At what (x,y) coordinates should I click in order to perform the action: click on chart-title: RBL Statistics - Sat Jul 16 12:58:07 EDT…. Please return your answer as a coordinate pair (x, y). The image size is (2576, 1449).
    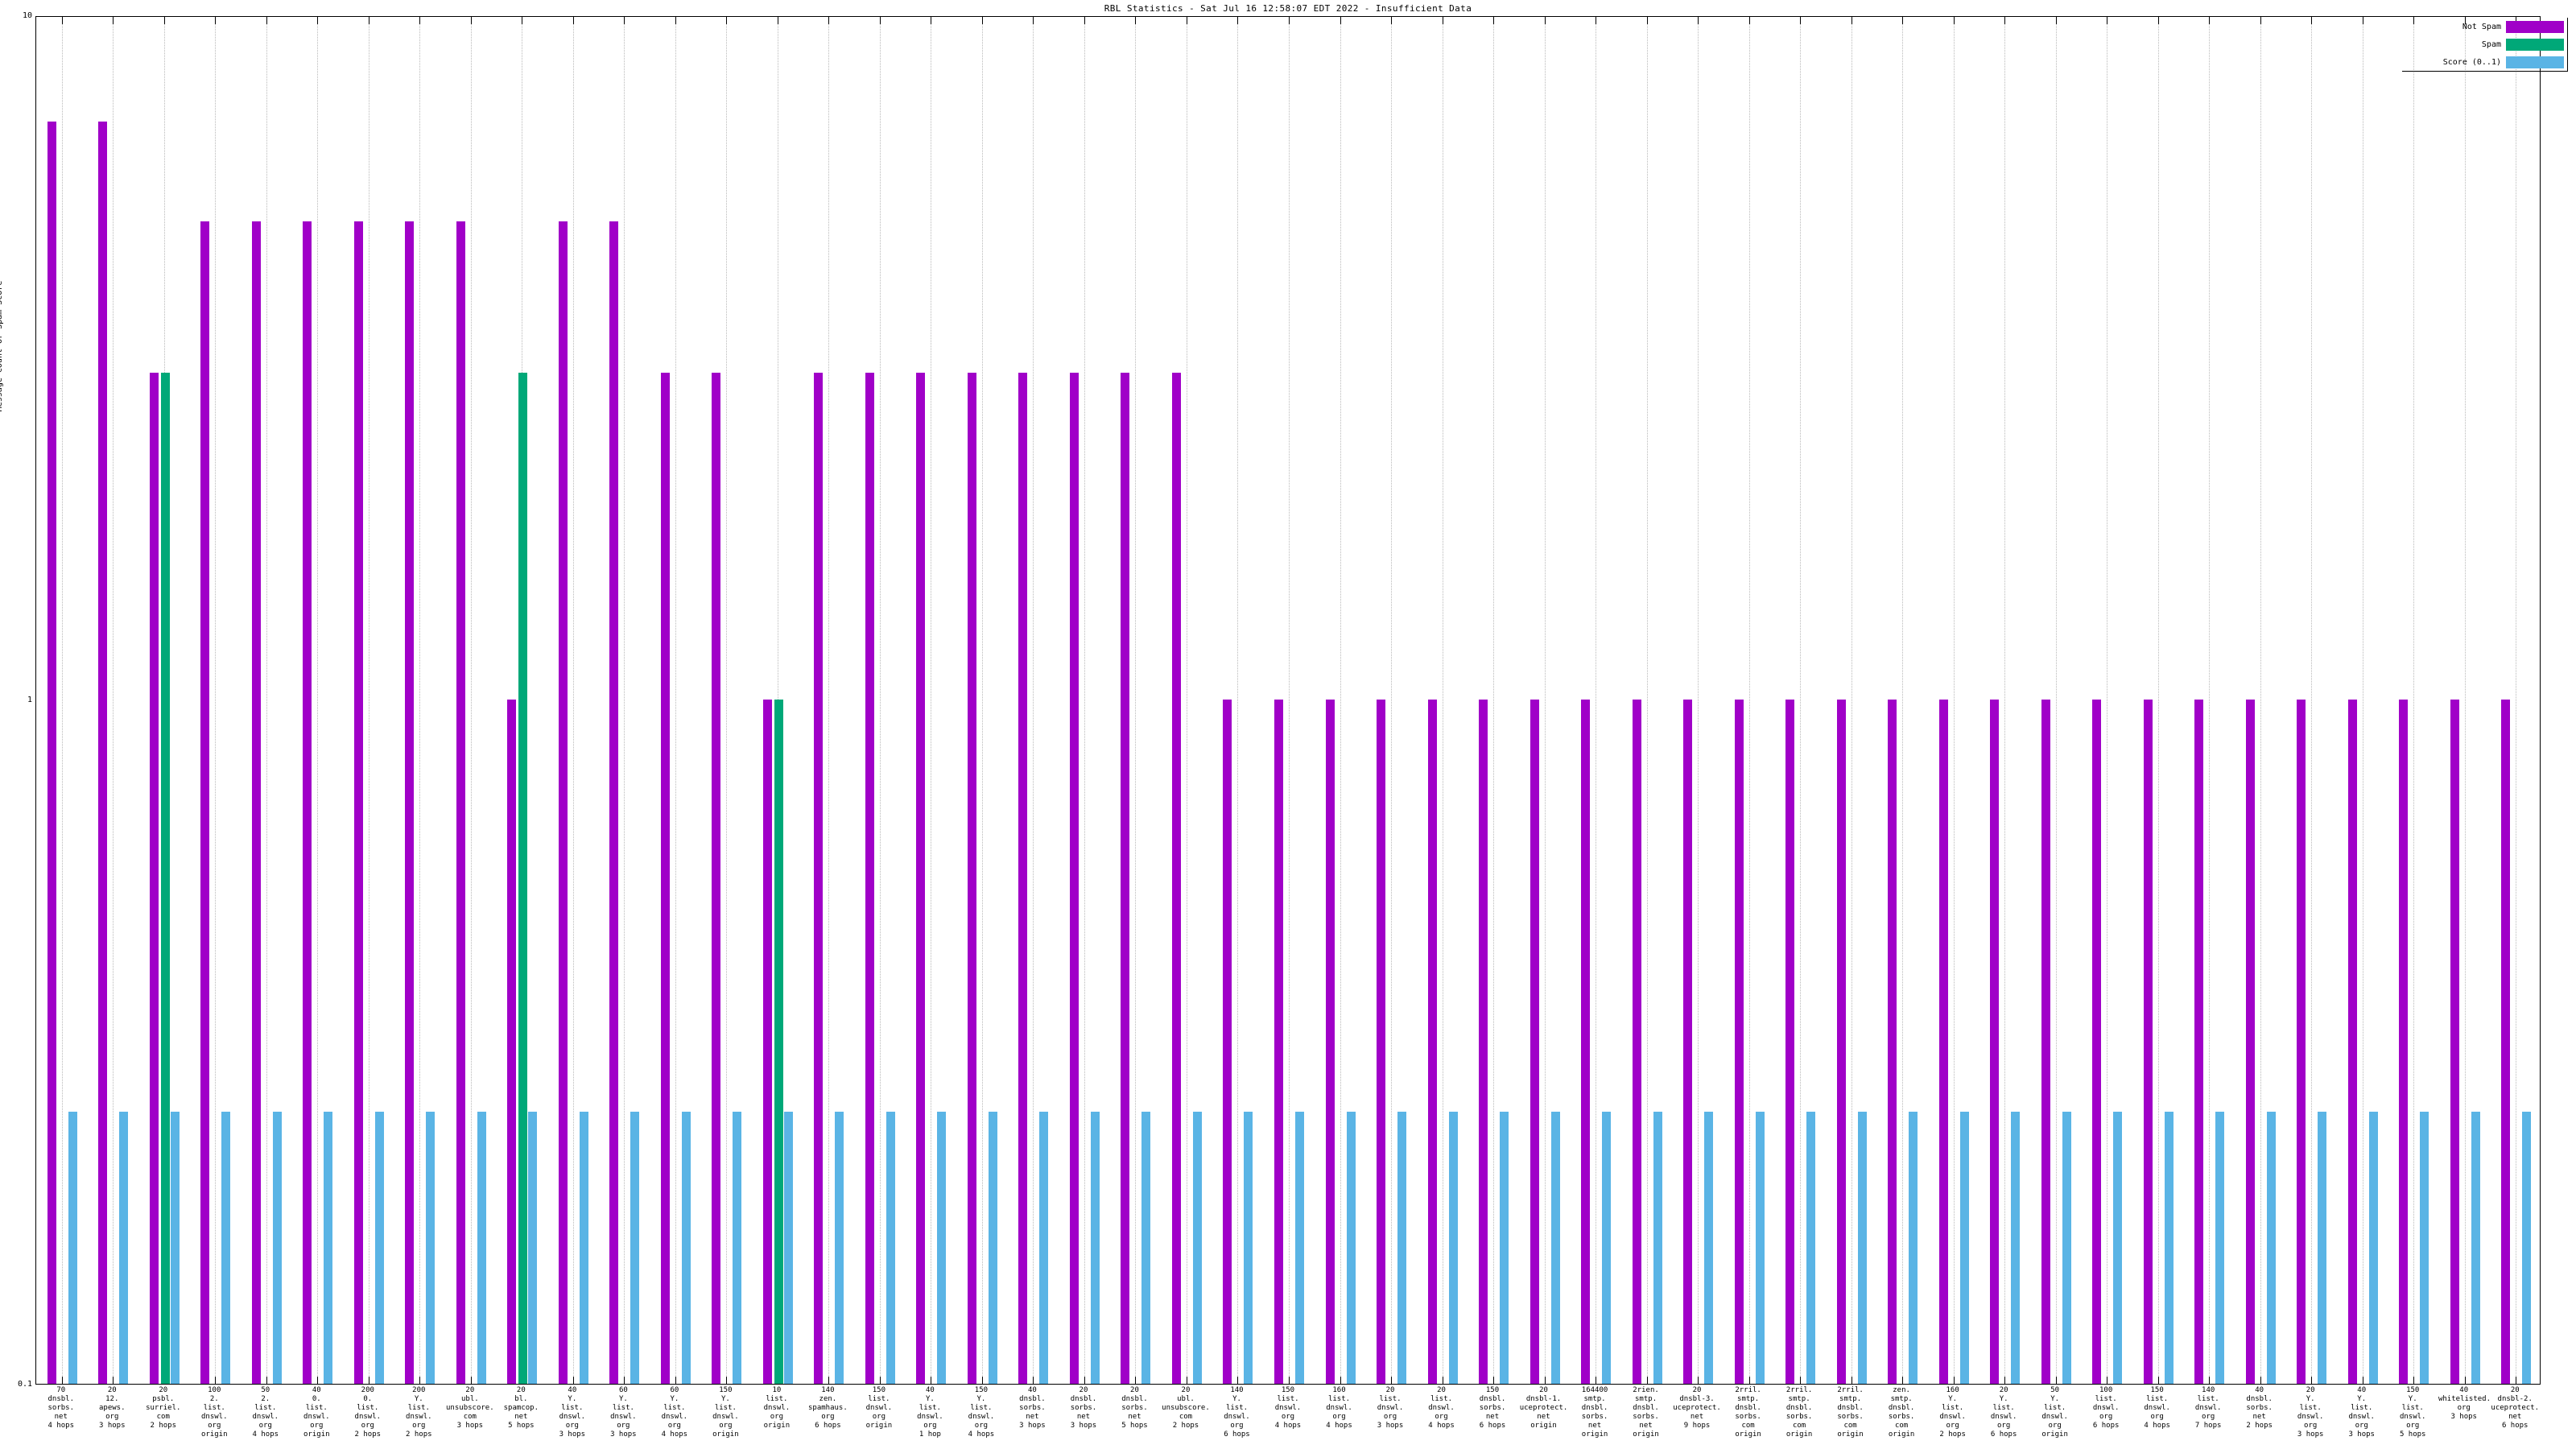
    Looking at the image, I should click on (1288, 8).